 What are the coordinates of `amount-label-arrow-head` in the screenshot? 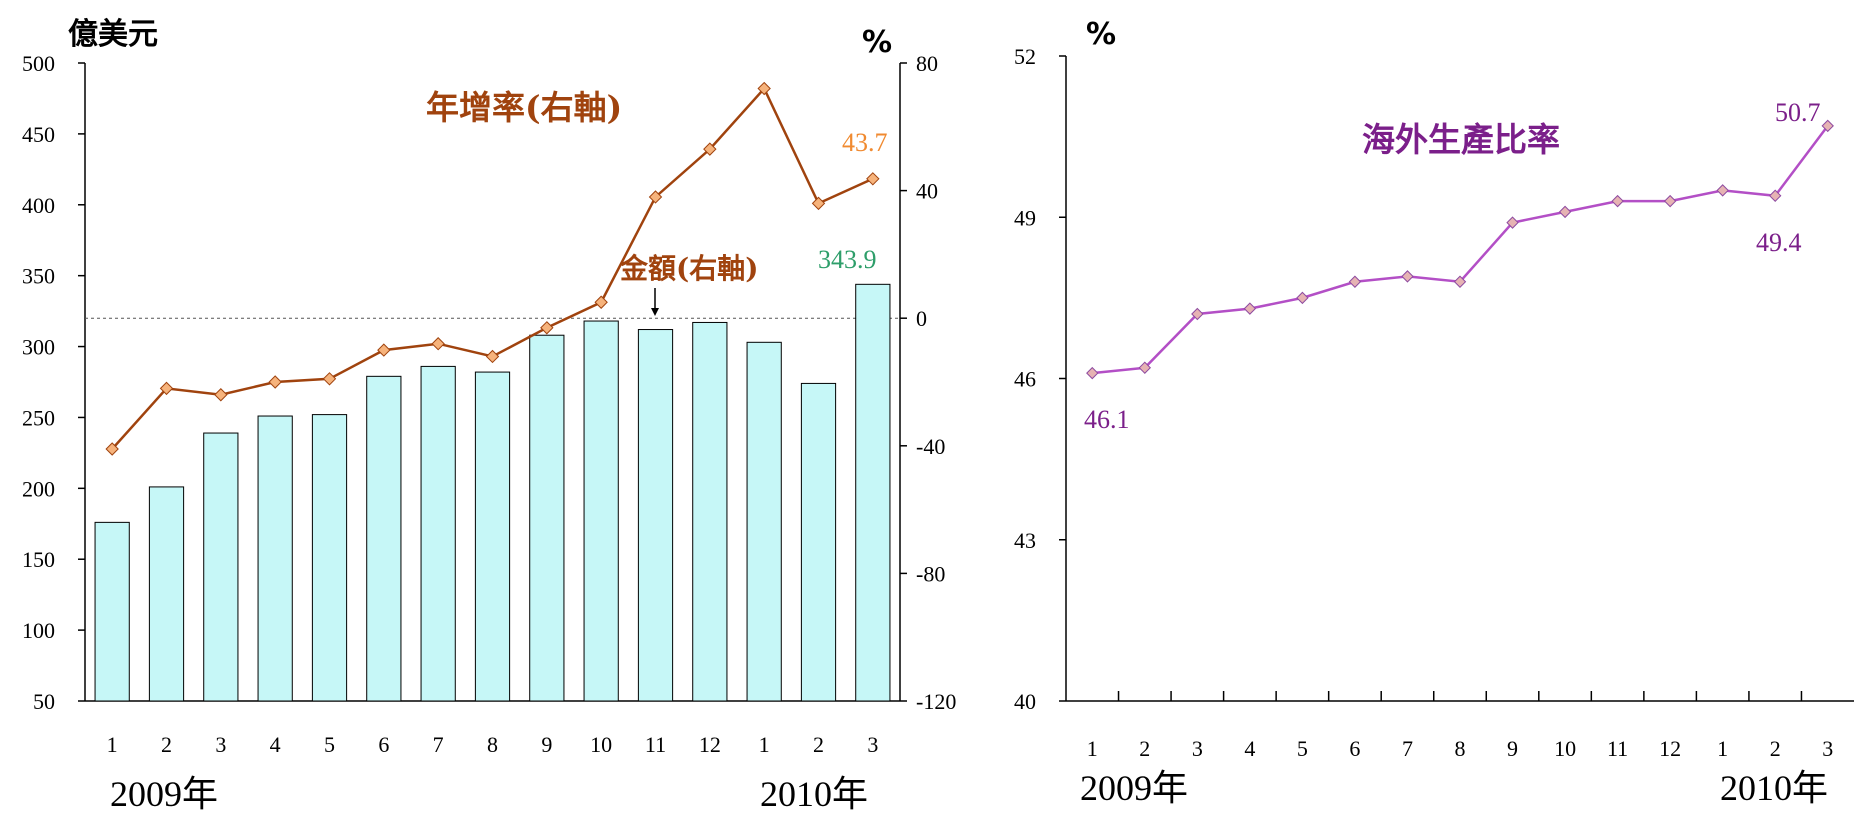 It's located at (655, 312).